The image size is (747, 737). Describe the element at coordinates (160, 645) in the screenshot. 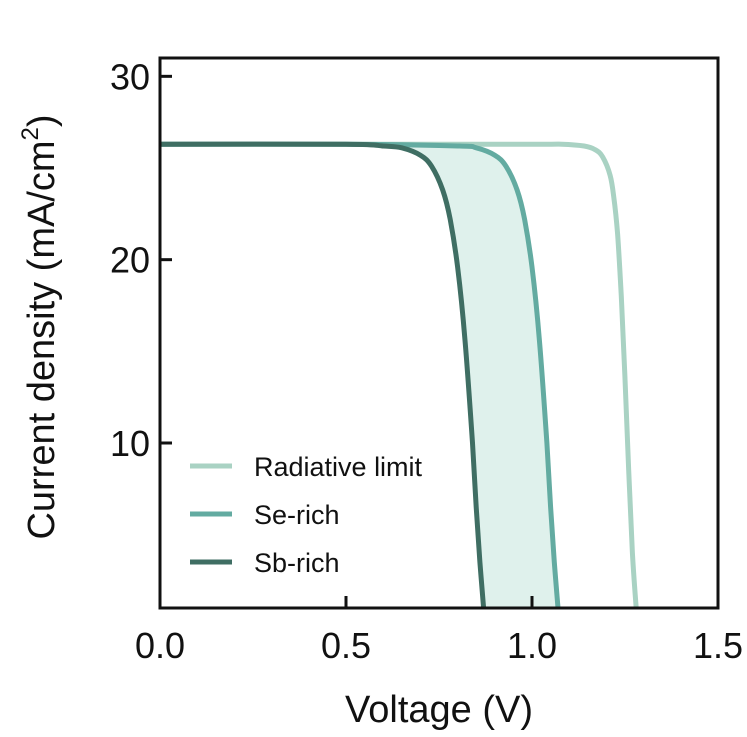

I see `x-tick-label: 0.0` at that location.